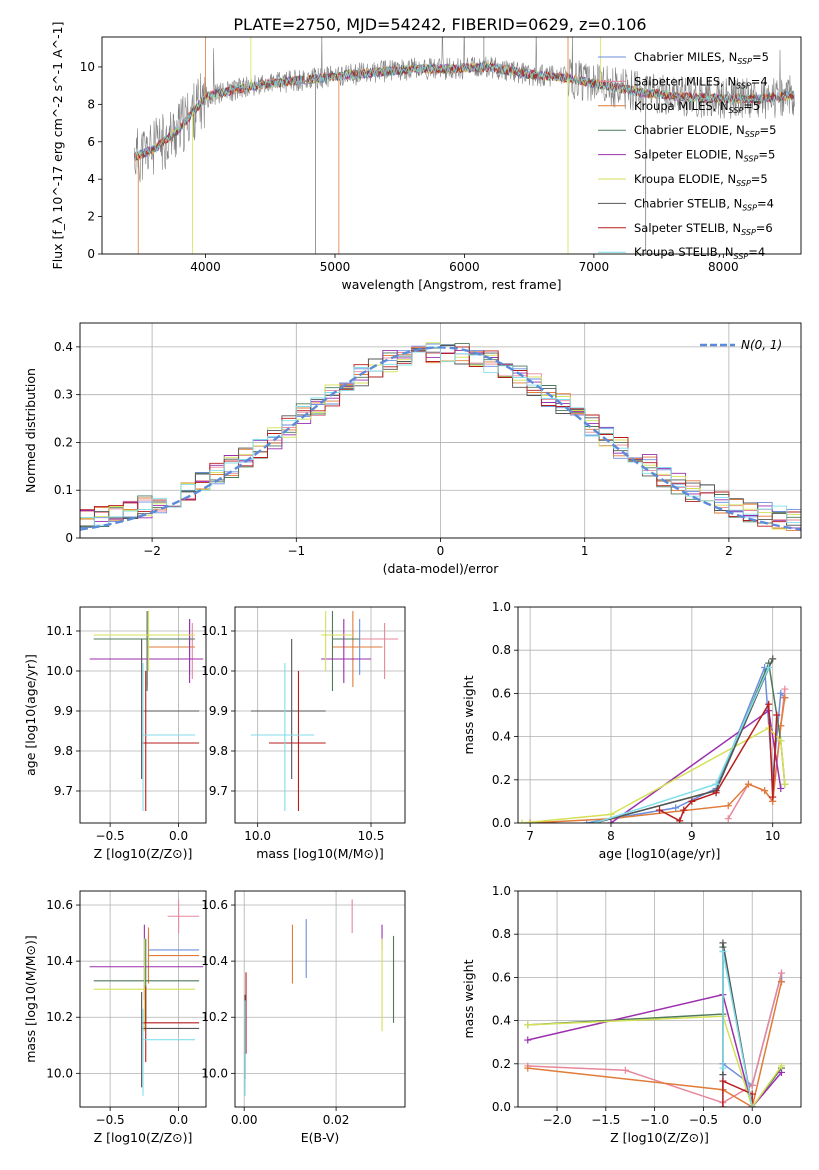 This screenshot has height=1170, width=819. What do you see at coordinates (63, 751) in the screenshot?
I see `y-tick-label: 9.8` at bounding box center [63, 751].